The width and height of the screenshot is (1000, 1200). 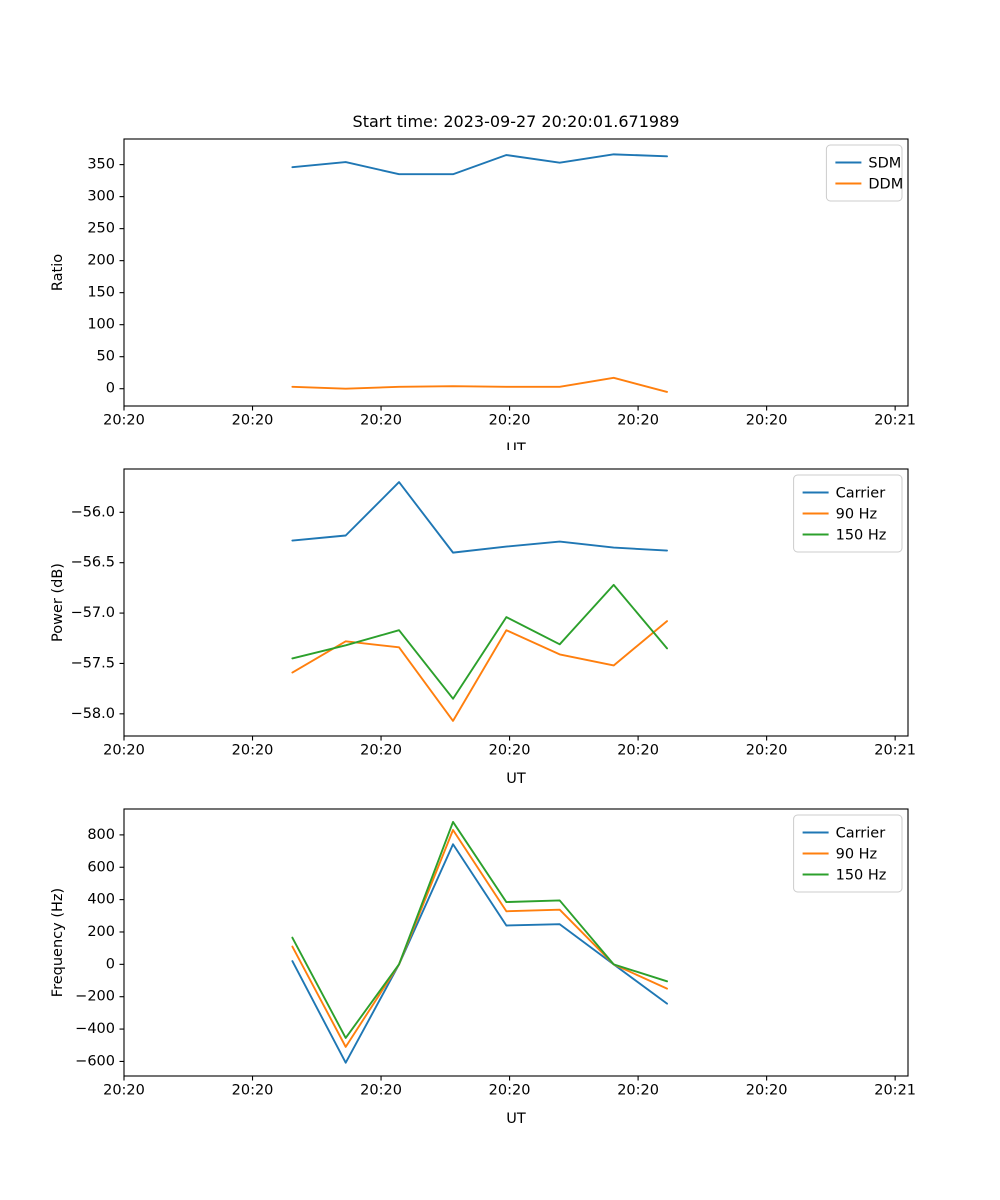 I want to click on chart-legend: SDM DDM, so click(x=864, y=173).